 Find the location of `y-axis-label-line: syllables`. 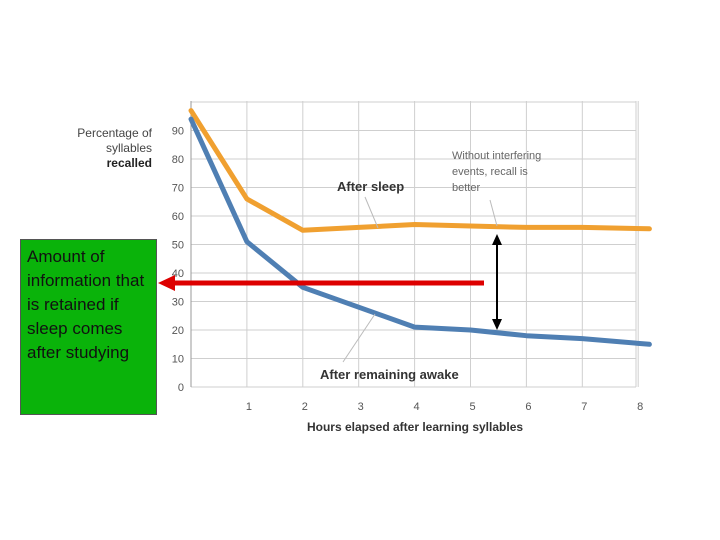

y-axis-label-line: syllables is located at coordinates (128, 148).